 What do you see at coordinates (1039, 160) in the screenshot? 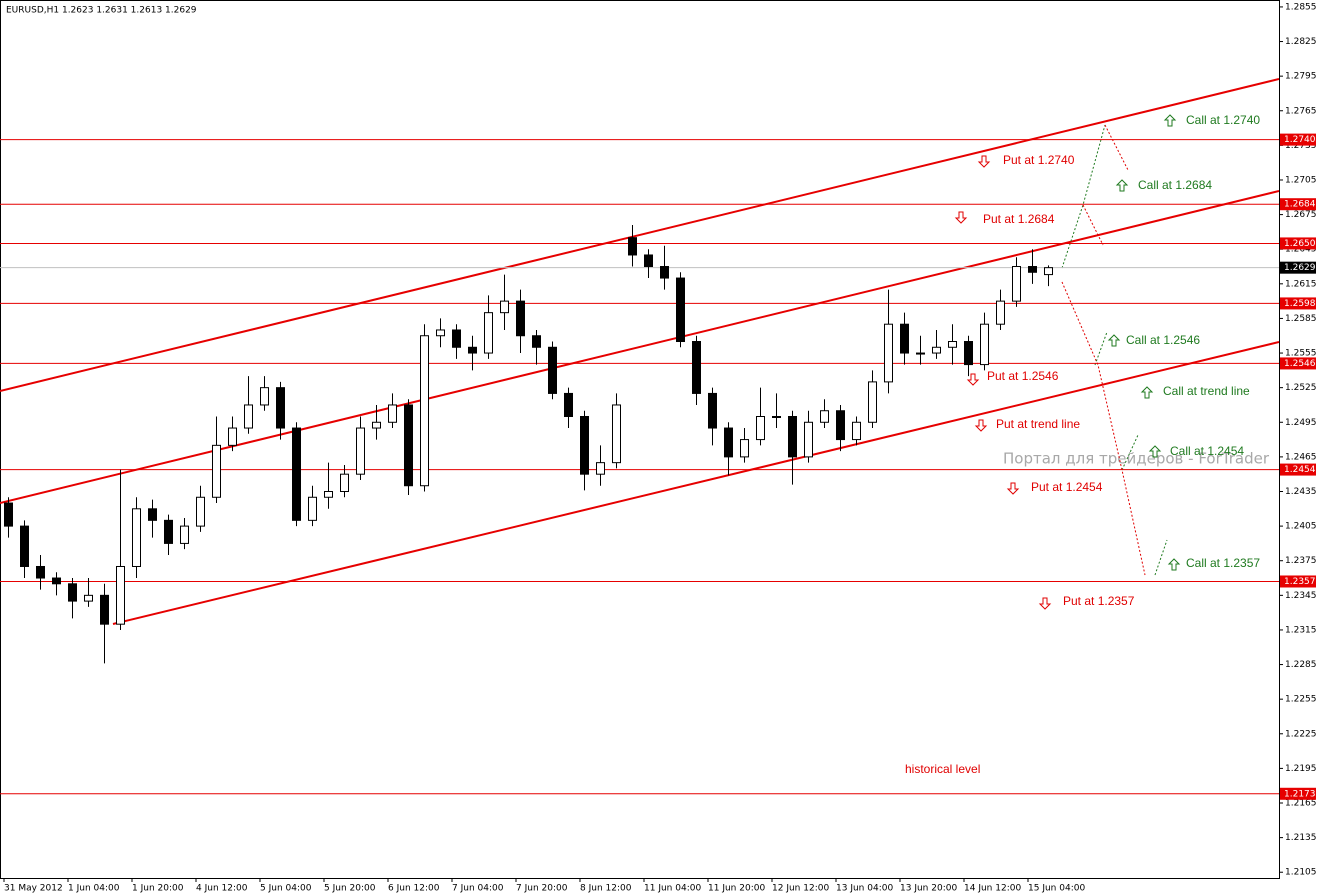
I see `annotation: Put at 1.2740` at bounding box center [1039, 160].